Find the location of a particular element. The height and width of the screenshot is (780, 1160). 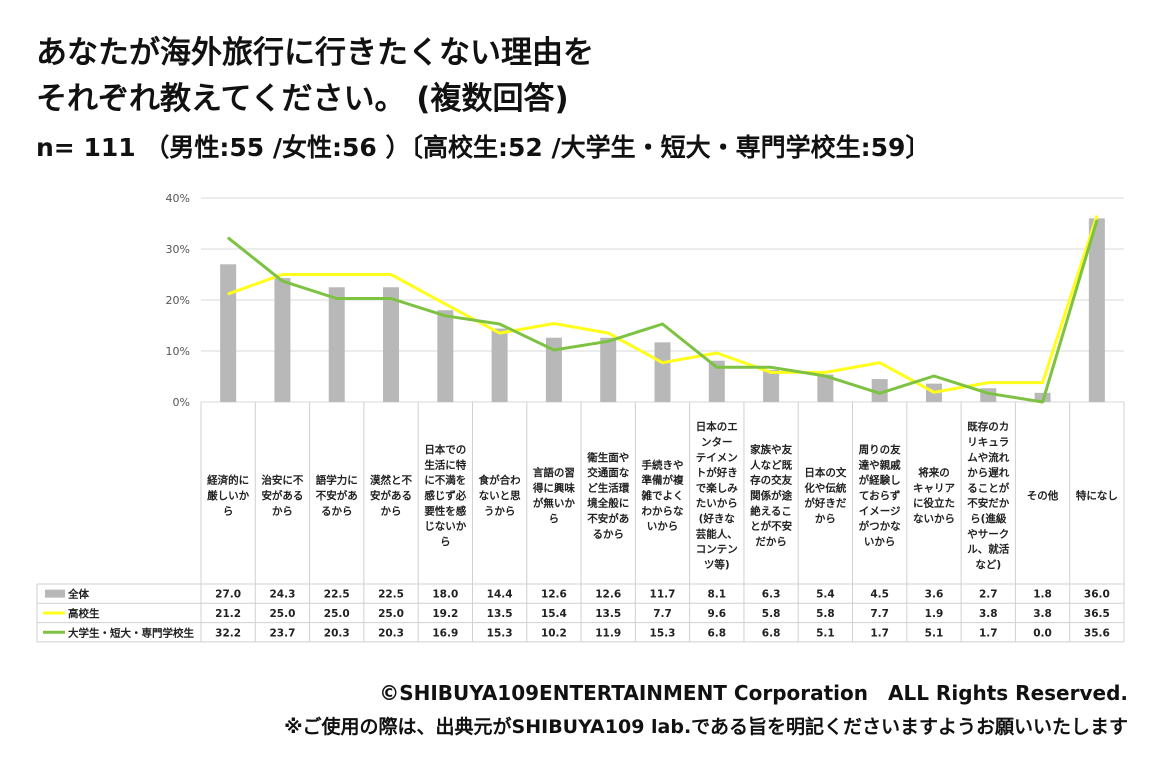

legend-label: 高校生 is located at coordinates (84, 613).